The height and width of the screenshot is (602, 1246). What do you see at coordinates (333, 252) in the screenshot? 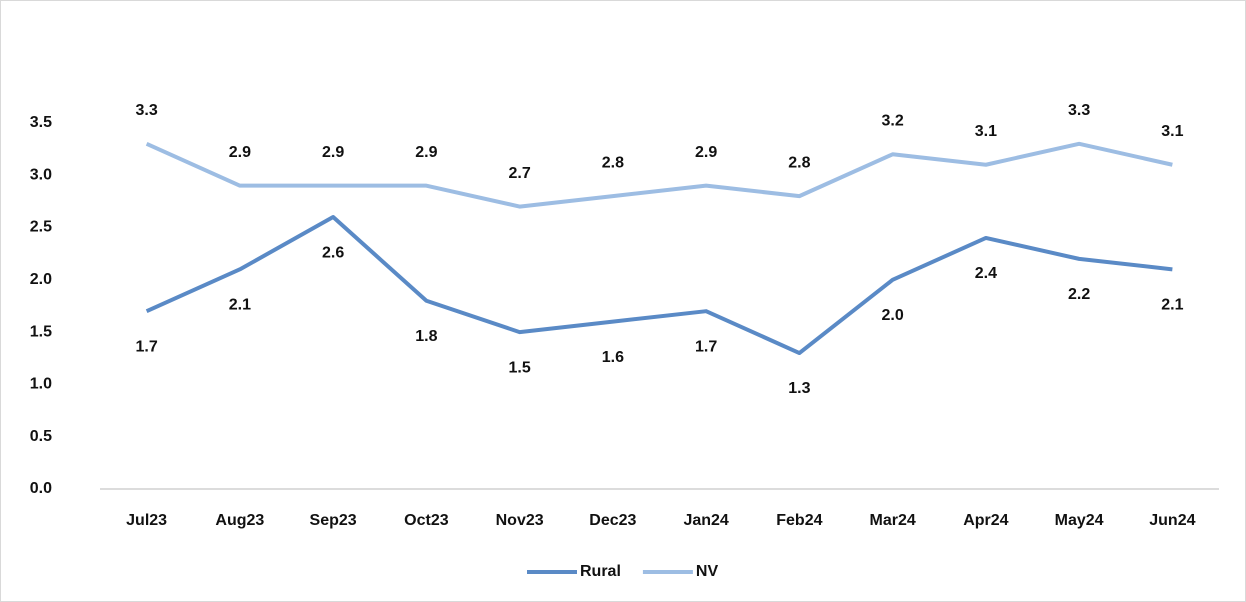
I see `data-label: 2.6` at bounding box center [333, 252].